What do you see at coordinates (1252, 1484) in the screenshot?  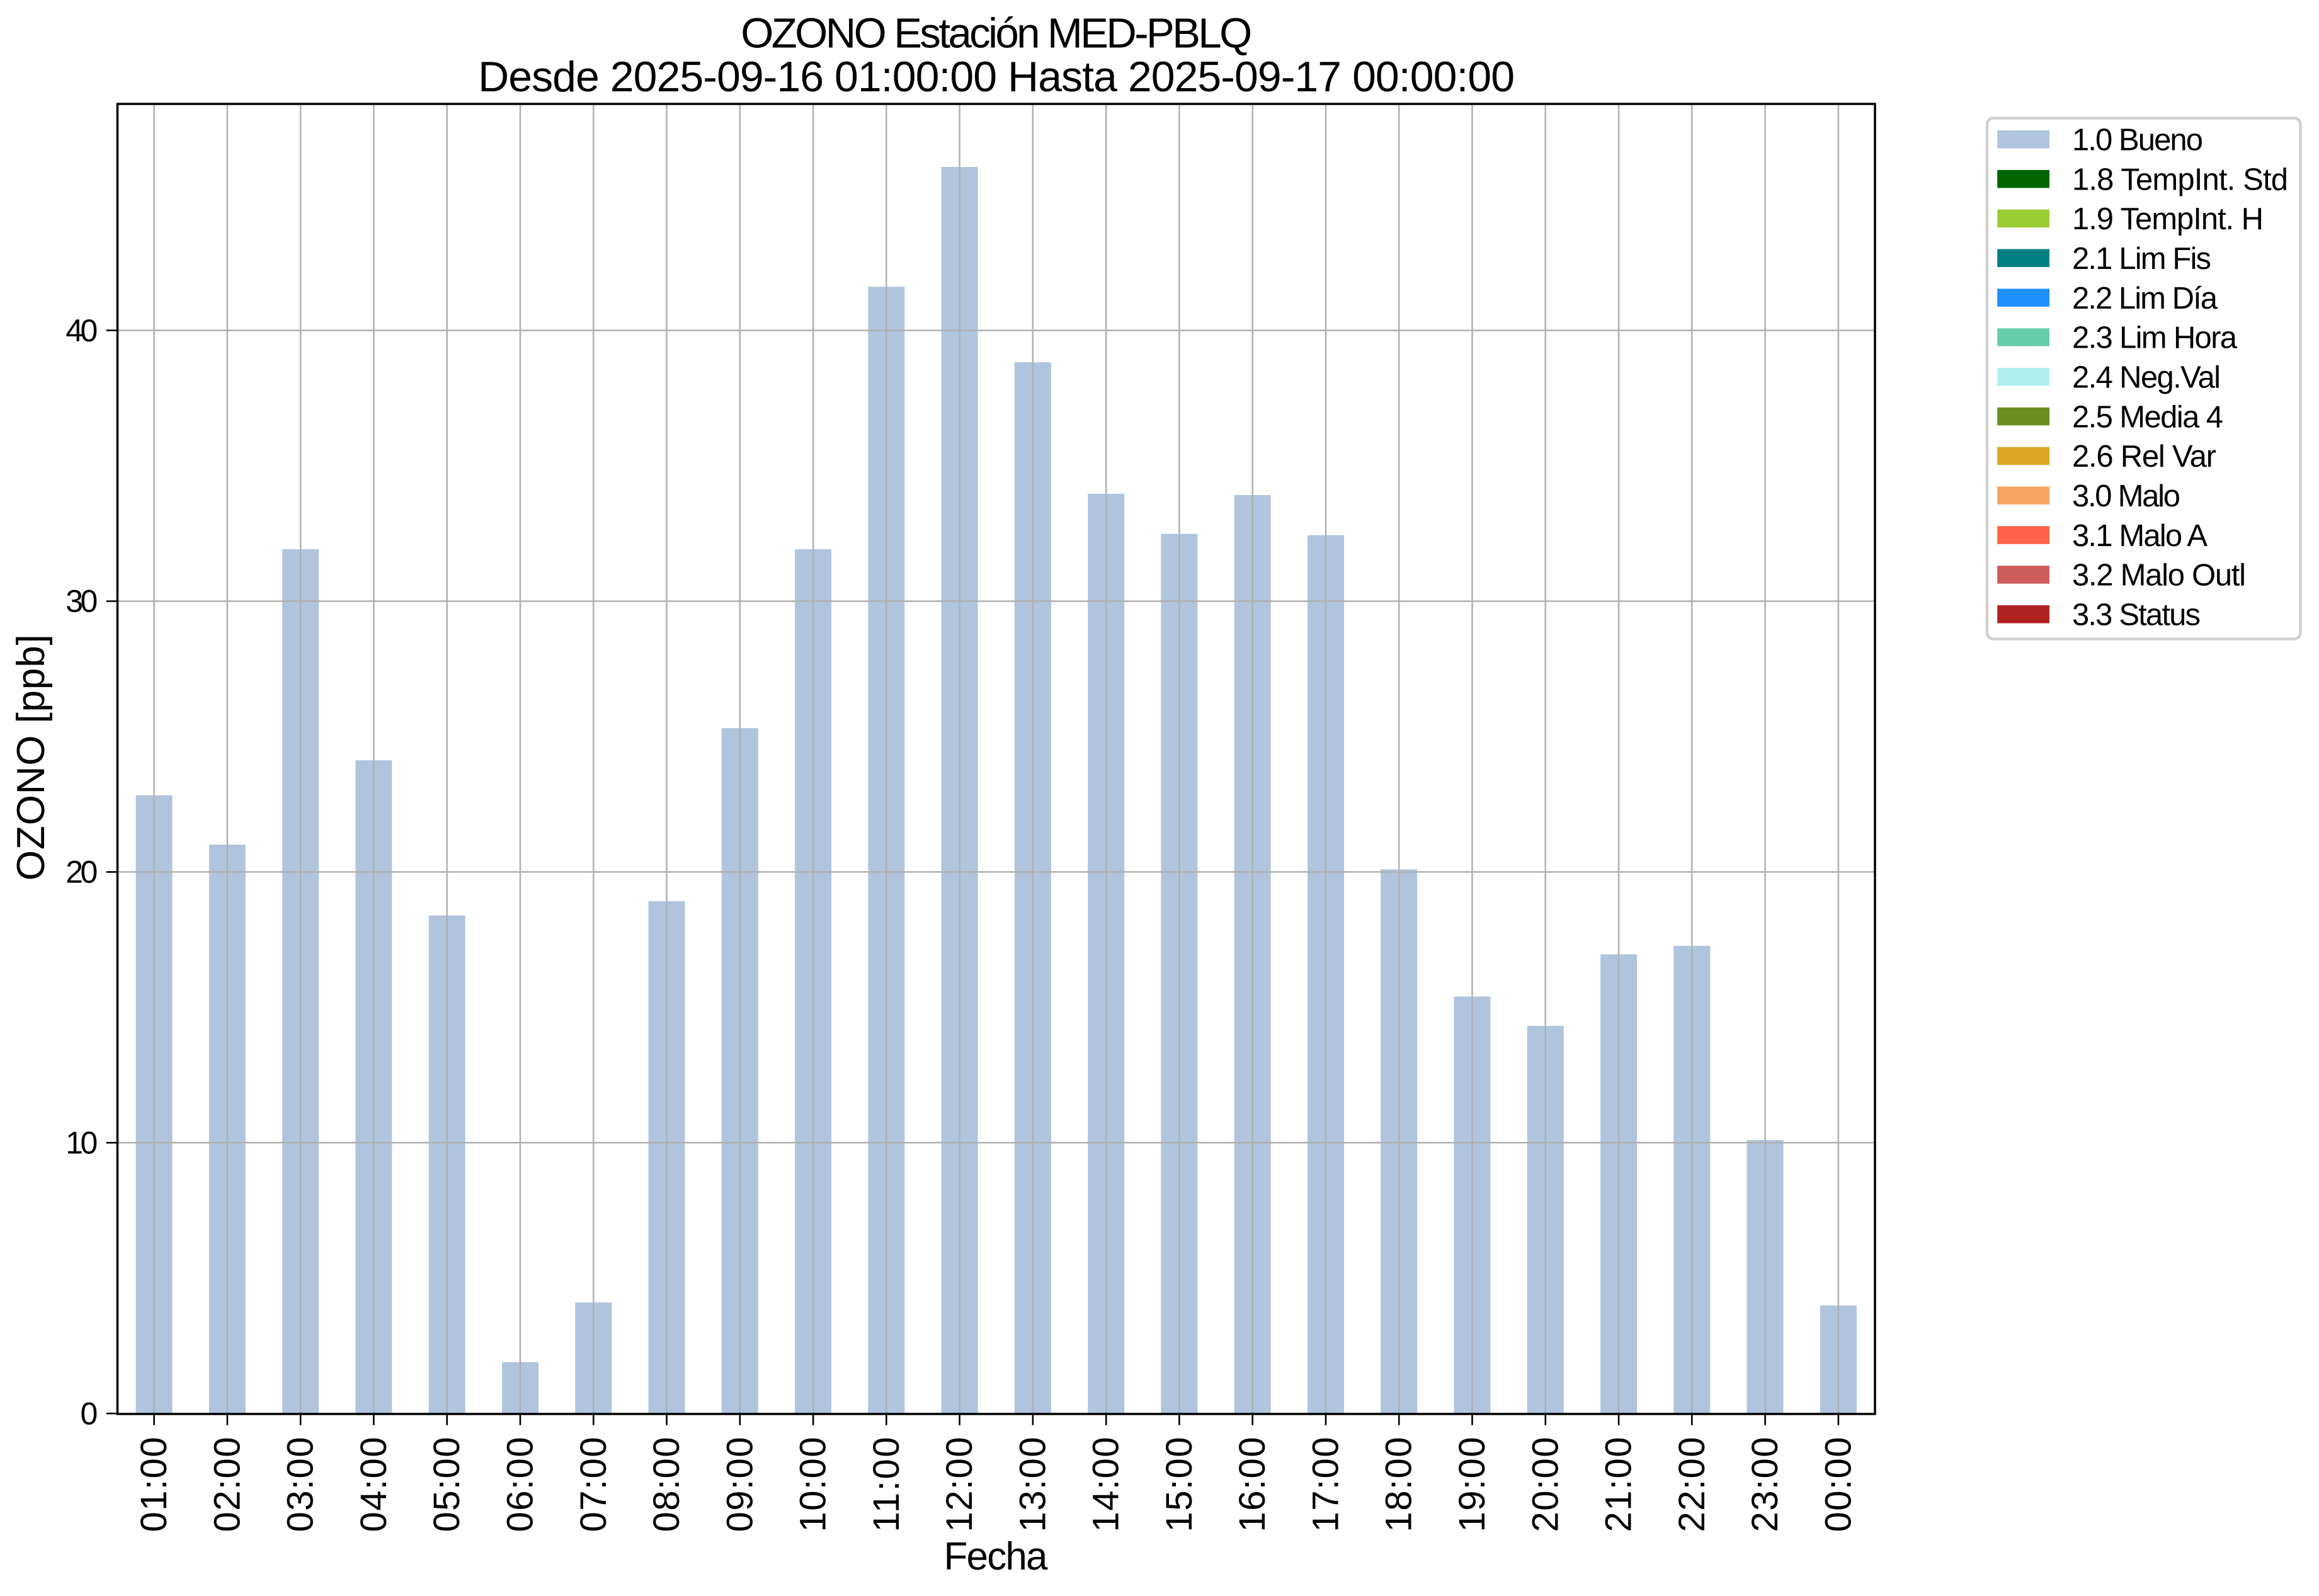 I see `svg-text: 16:00` at bounding box center [1252, 1484].